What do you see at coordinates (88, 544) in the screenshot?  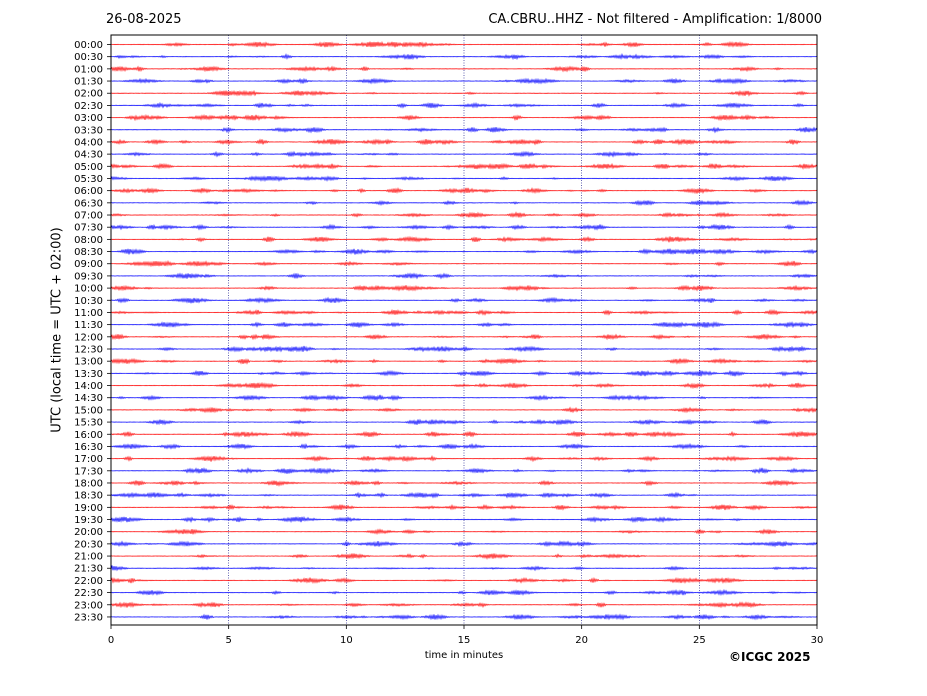 I see `row-label-2030: 20:30` at bounding box center [88, 544].